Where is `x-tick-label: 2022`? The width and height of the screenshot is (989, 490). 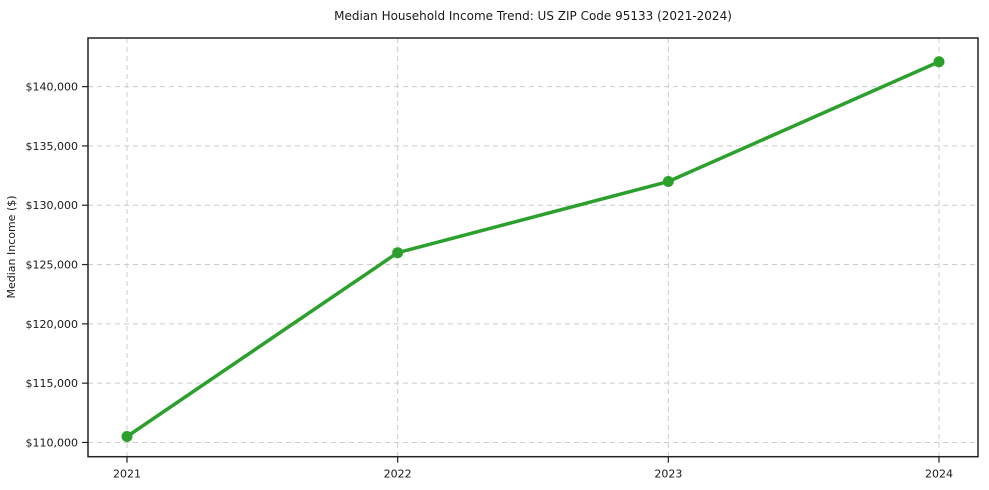 x-tick-label: 2022 is located at coordinates (398, 474).